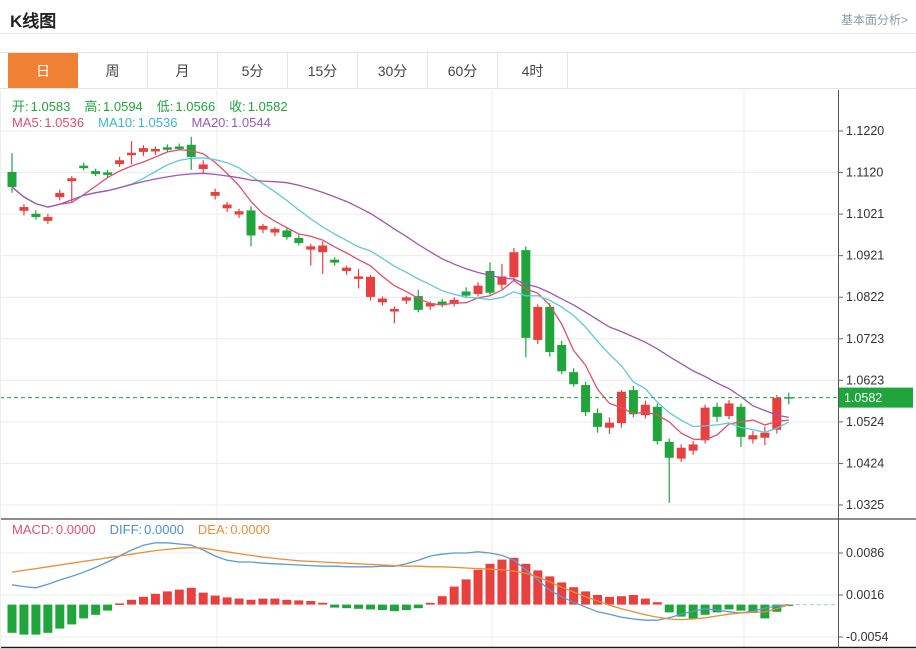 This screenshot has width=916, height=649. I want to click on price-axis-label: 1.0921, so click(865, 256).